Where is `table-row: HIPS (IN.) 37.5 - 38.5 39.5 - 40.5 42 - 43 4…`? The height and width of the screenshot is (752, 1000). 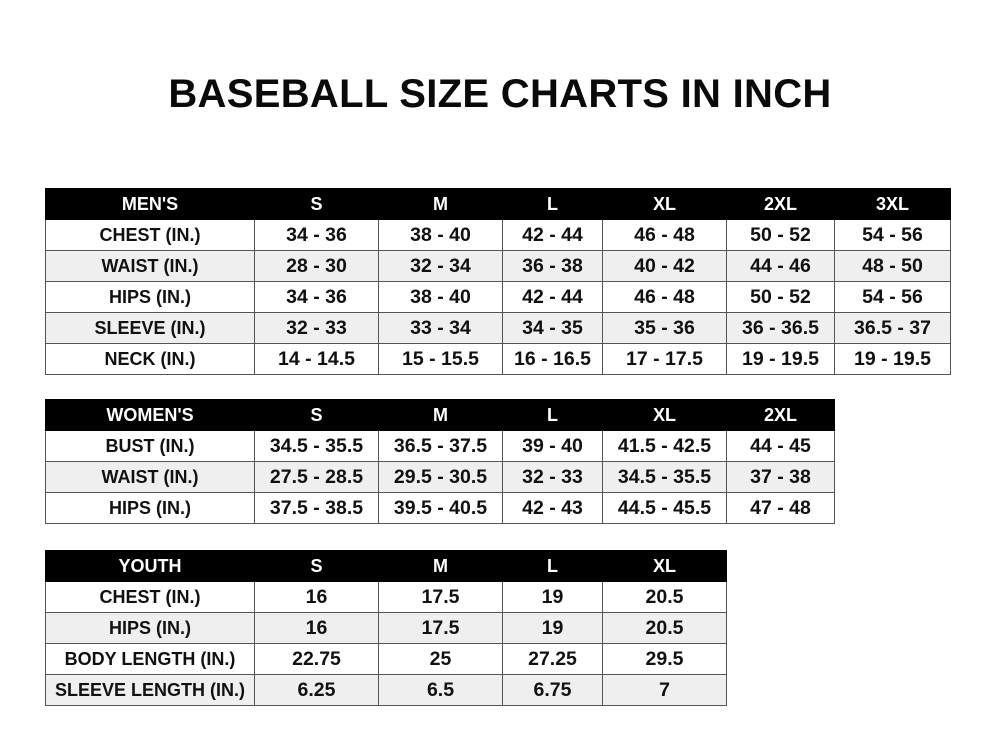 table-row: HIPS (IN.) 37.5 - 38.5 39.5 - 40.5 42 - 43 4… is located at coordinates (440, 508).